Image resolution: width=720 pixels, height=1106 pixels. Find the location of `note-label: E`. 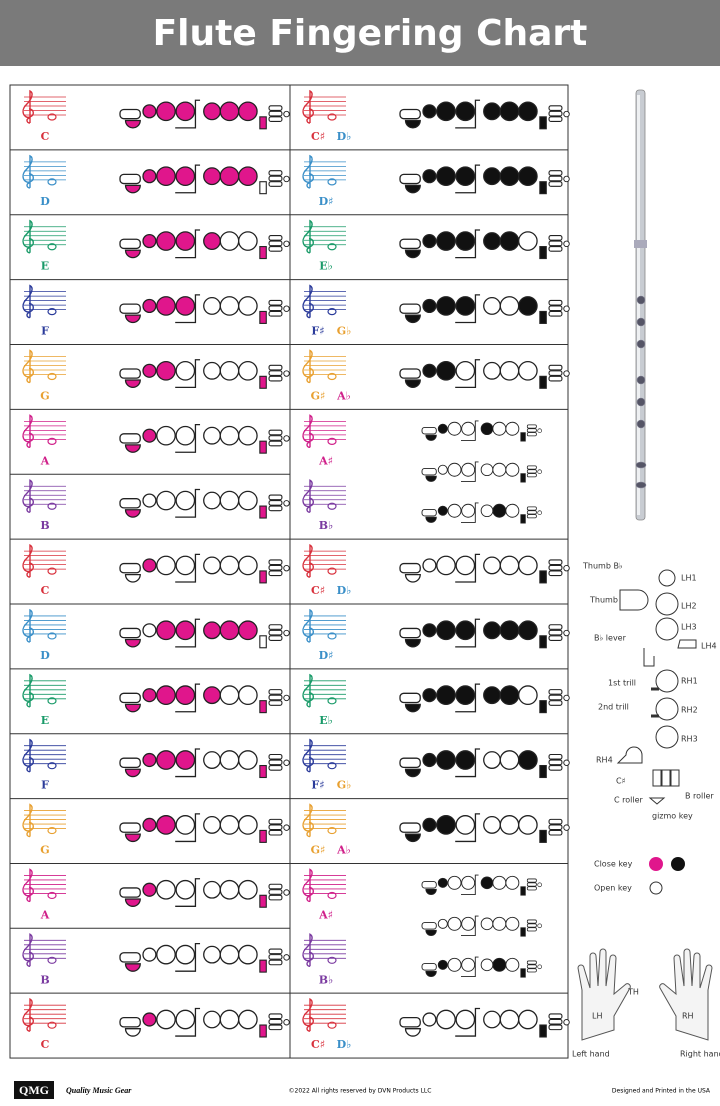

note-label: E is located at coordinates (45, 720).